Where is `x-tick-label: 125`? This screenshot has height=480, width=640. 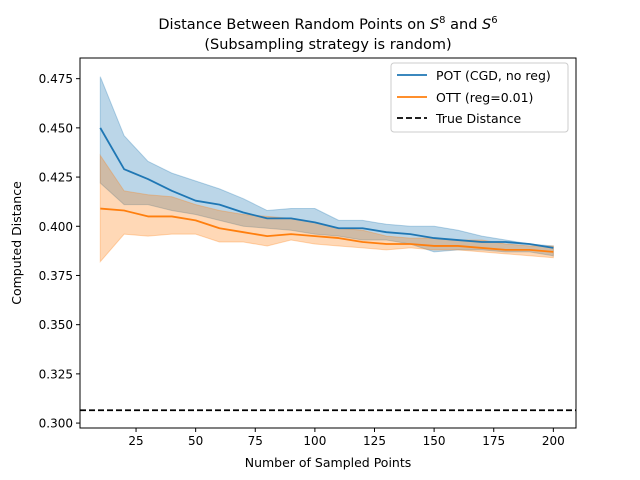
x-tick-label: 125 is located at coordinates (374, 441).